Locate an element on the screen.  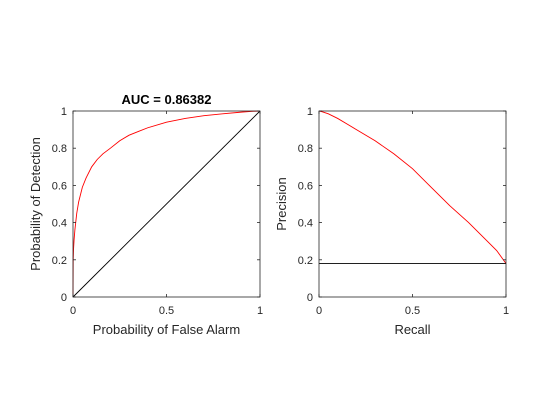
plot-area is located at coordinates (412, 204).